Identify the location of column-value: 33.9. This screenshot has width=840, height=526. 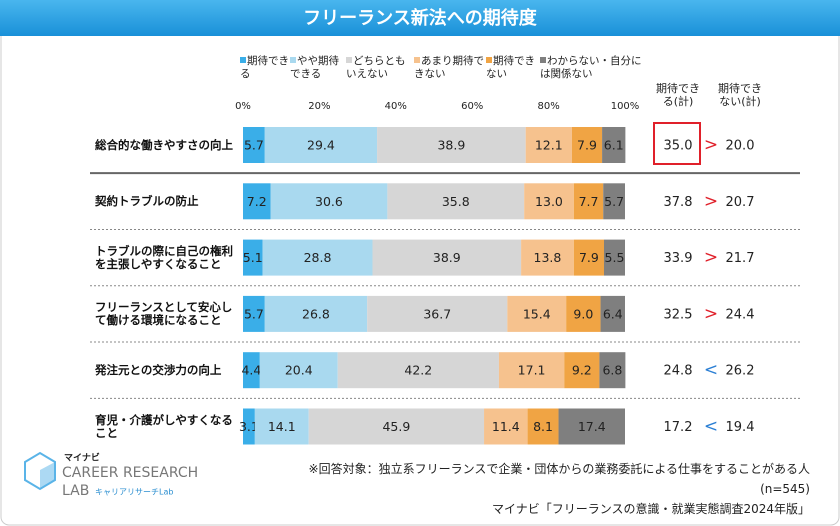
(678, 258).